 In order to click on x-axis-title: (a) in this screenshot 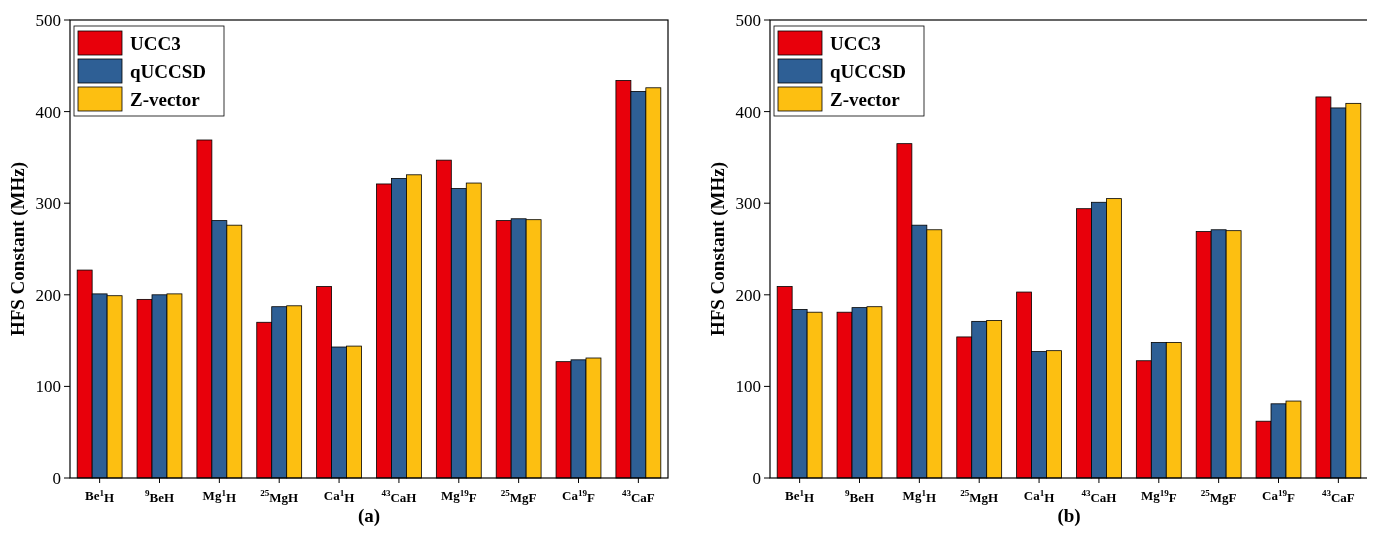, I will do `click(369, 516)`.